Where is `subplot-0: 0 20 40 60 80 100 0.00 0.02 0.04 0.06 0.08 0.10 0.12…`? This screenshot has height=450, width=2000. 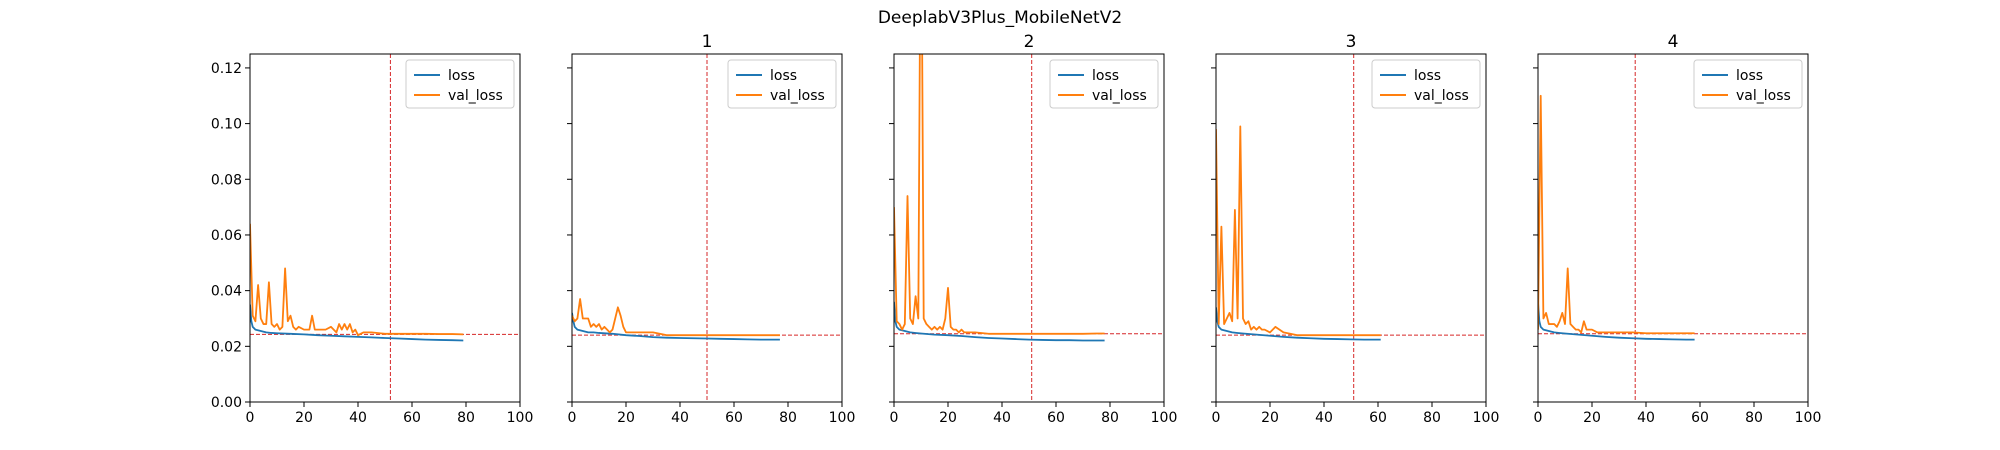 subplot-0: 0 20 40 60 80 100 0.00 0.02 0.04 0.06 0.08 0.10 0.12… is located at coordinates (372, 239).